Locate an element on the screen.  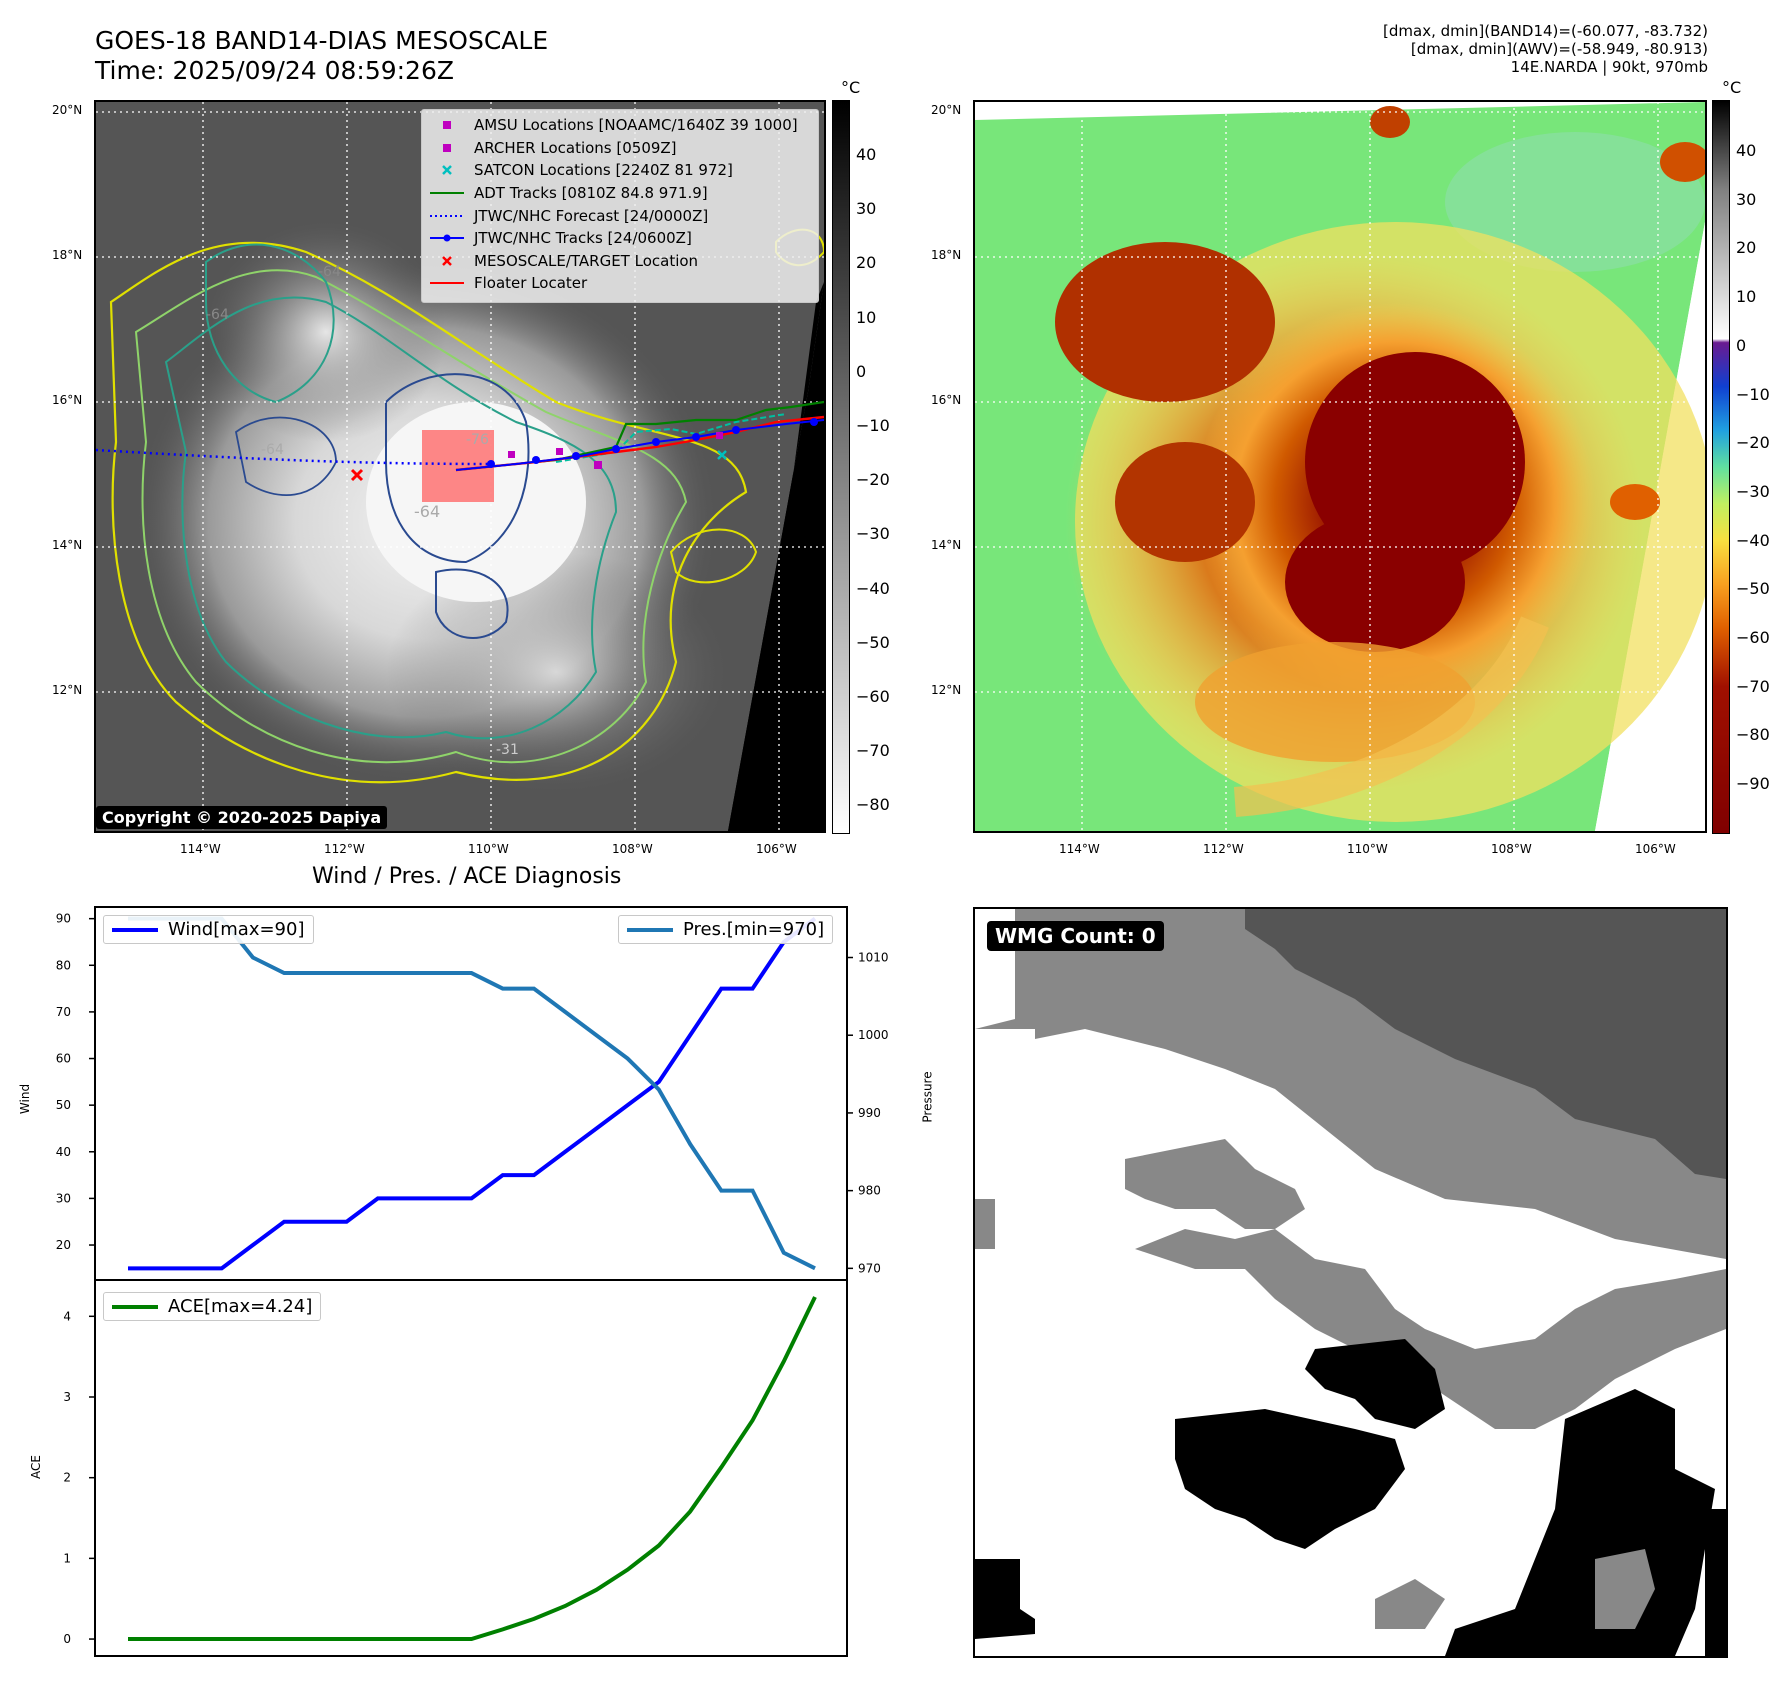
axis-tick-label: 1000 is located at coordinates (873, 1035).